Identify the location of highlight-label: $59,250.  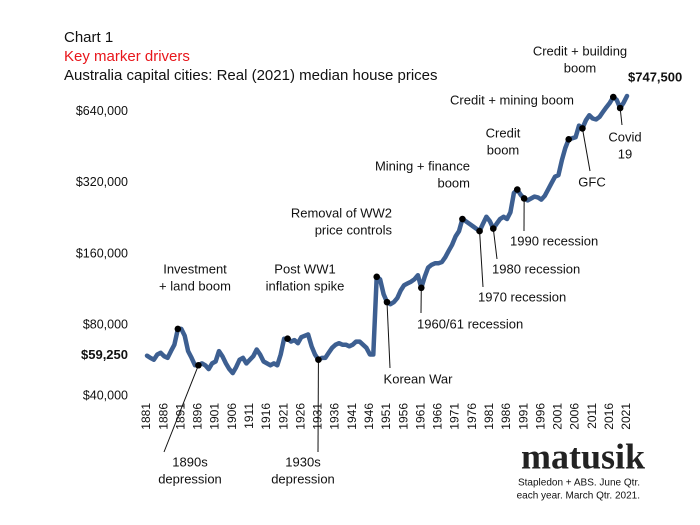
(104, 354).